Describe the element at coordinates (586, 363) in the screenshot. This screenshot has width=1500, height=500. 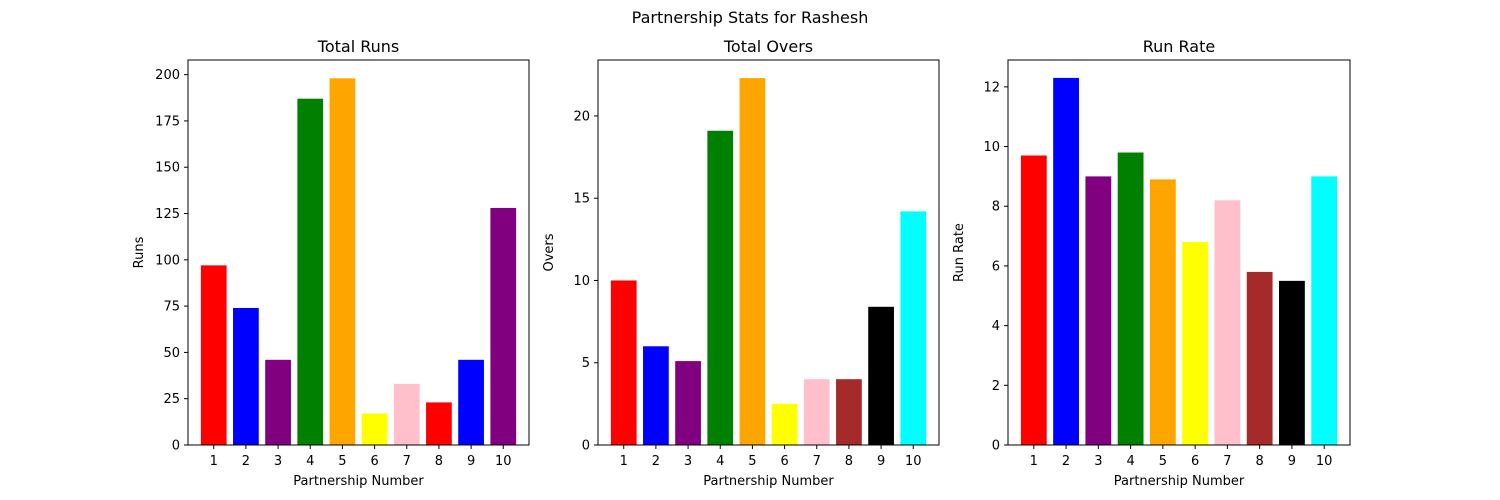
I see `total-overs-ytick-label: 5` at that location.